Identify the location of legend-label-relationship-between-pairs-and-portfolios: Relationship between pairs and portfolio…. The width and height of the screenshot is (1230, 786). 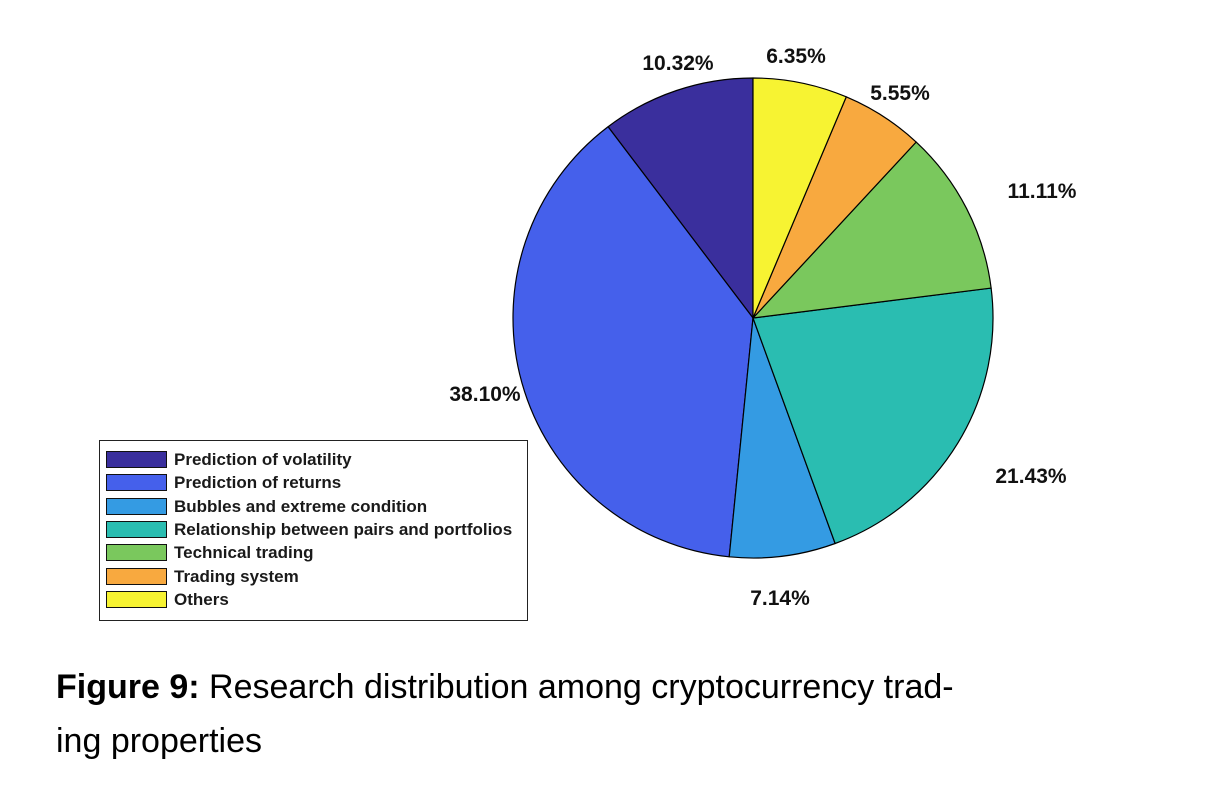
(343, 530).